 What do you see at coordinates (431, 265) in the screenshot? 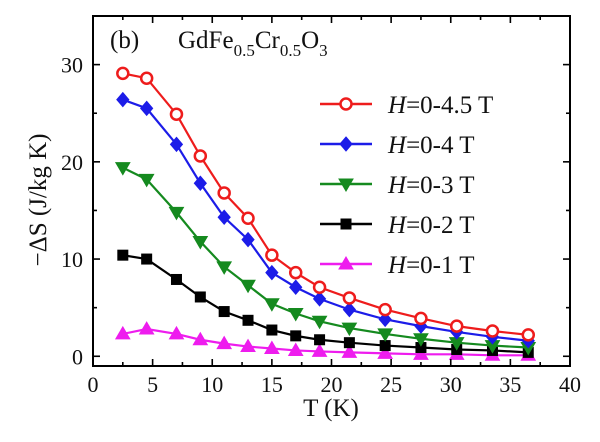
I see `legend-label: H=0-1 T` at bounding box center [431, 265].